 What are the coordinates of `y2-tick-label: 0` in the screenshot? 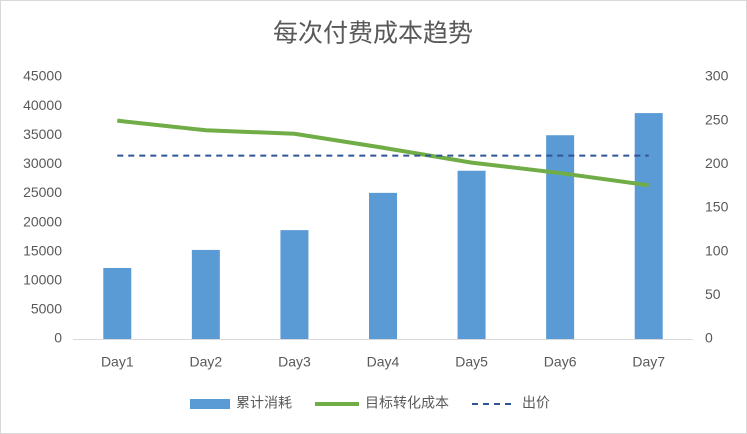 It's located at (709, 338).